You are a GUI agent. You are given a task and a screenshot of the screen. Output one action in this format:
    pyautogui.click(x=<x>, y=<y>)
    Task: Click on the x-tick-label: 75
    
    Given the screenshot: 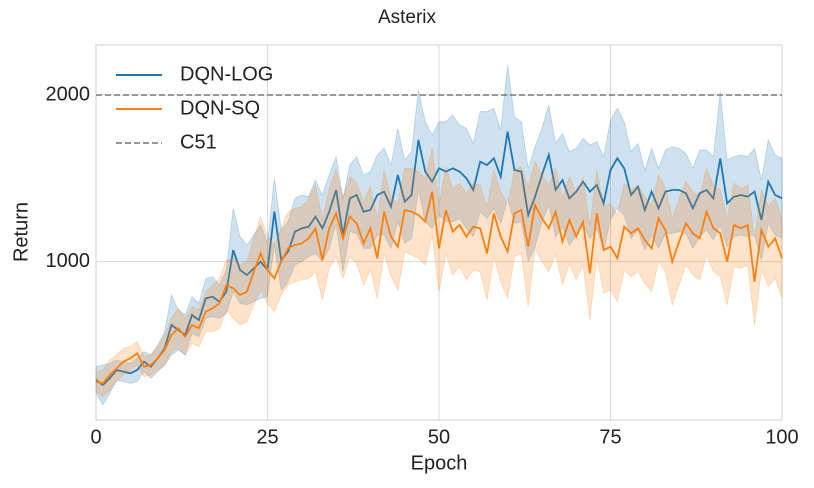 What is the action you would take?
    pyautogui.click(x=610, y=437)
    